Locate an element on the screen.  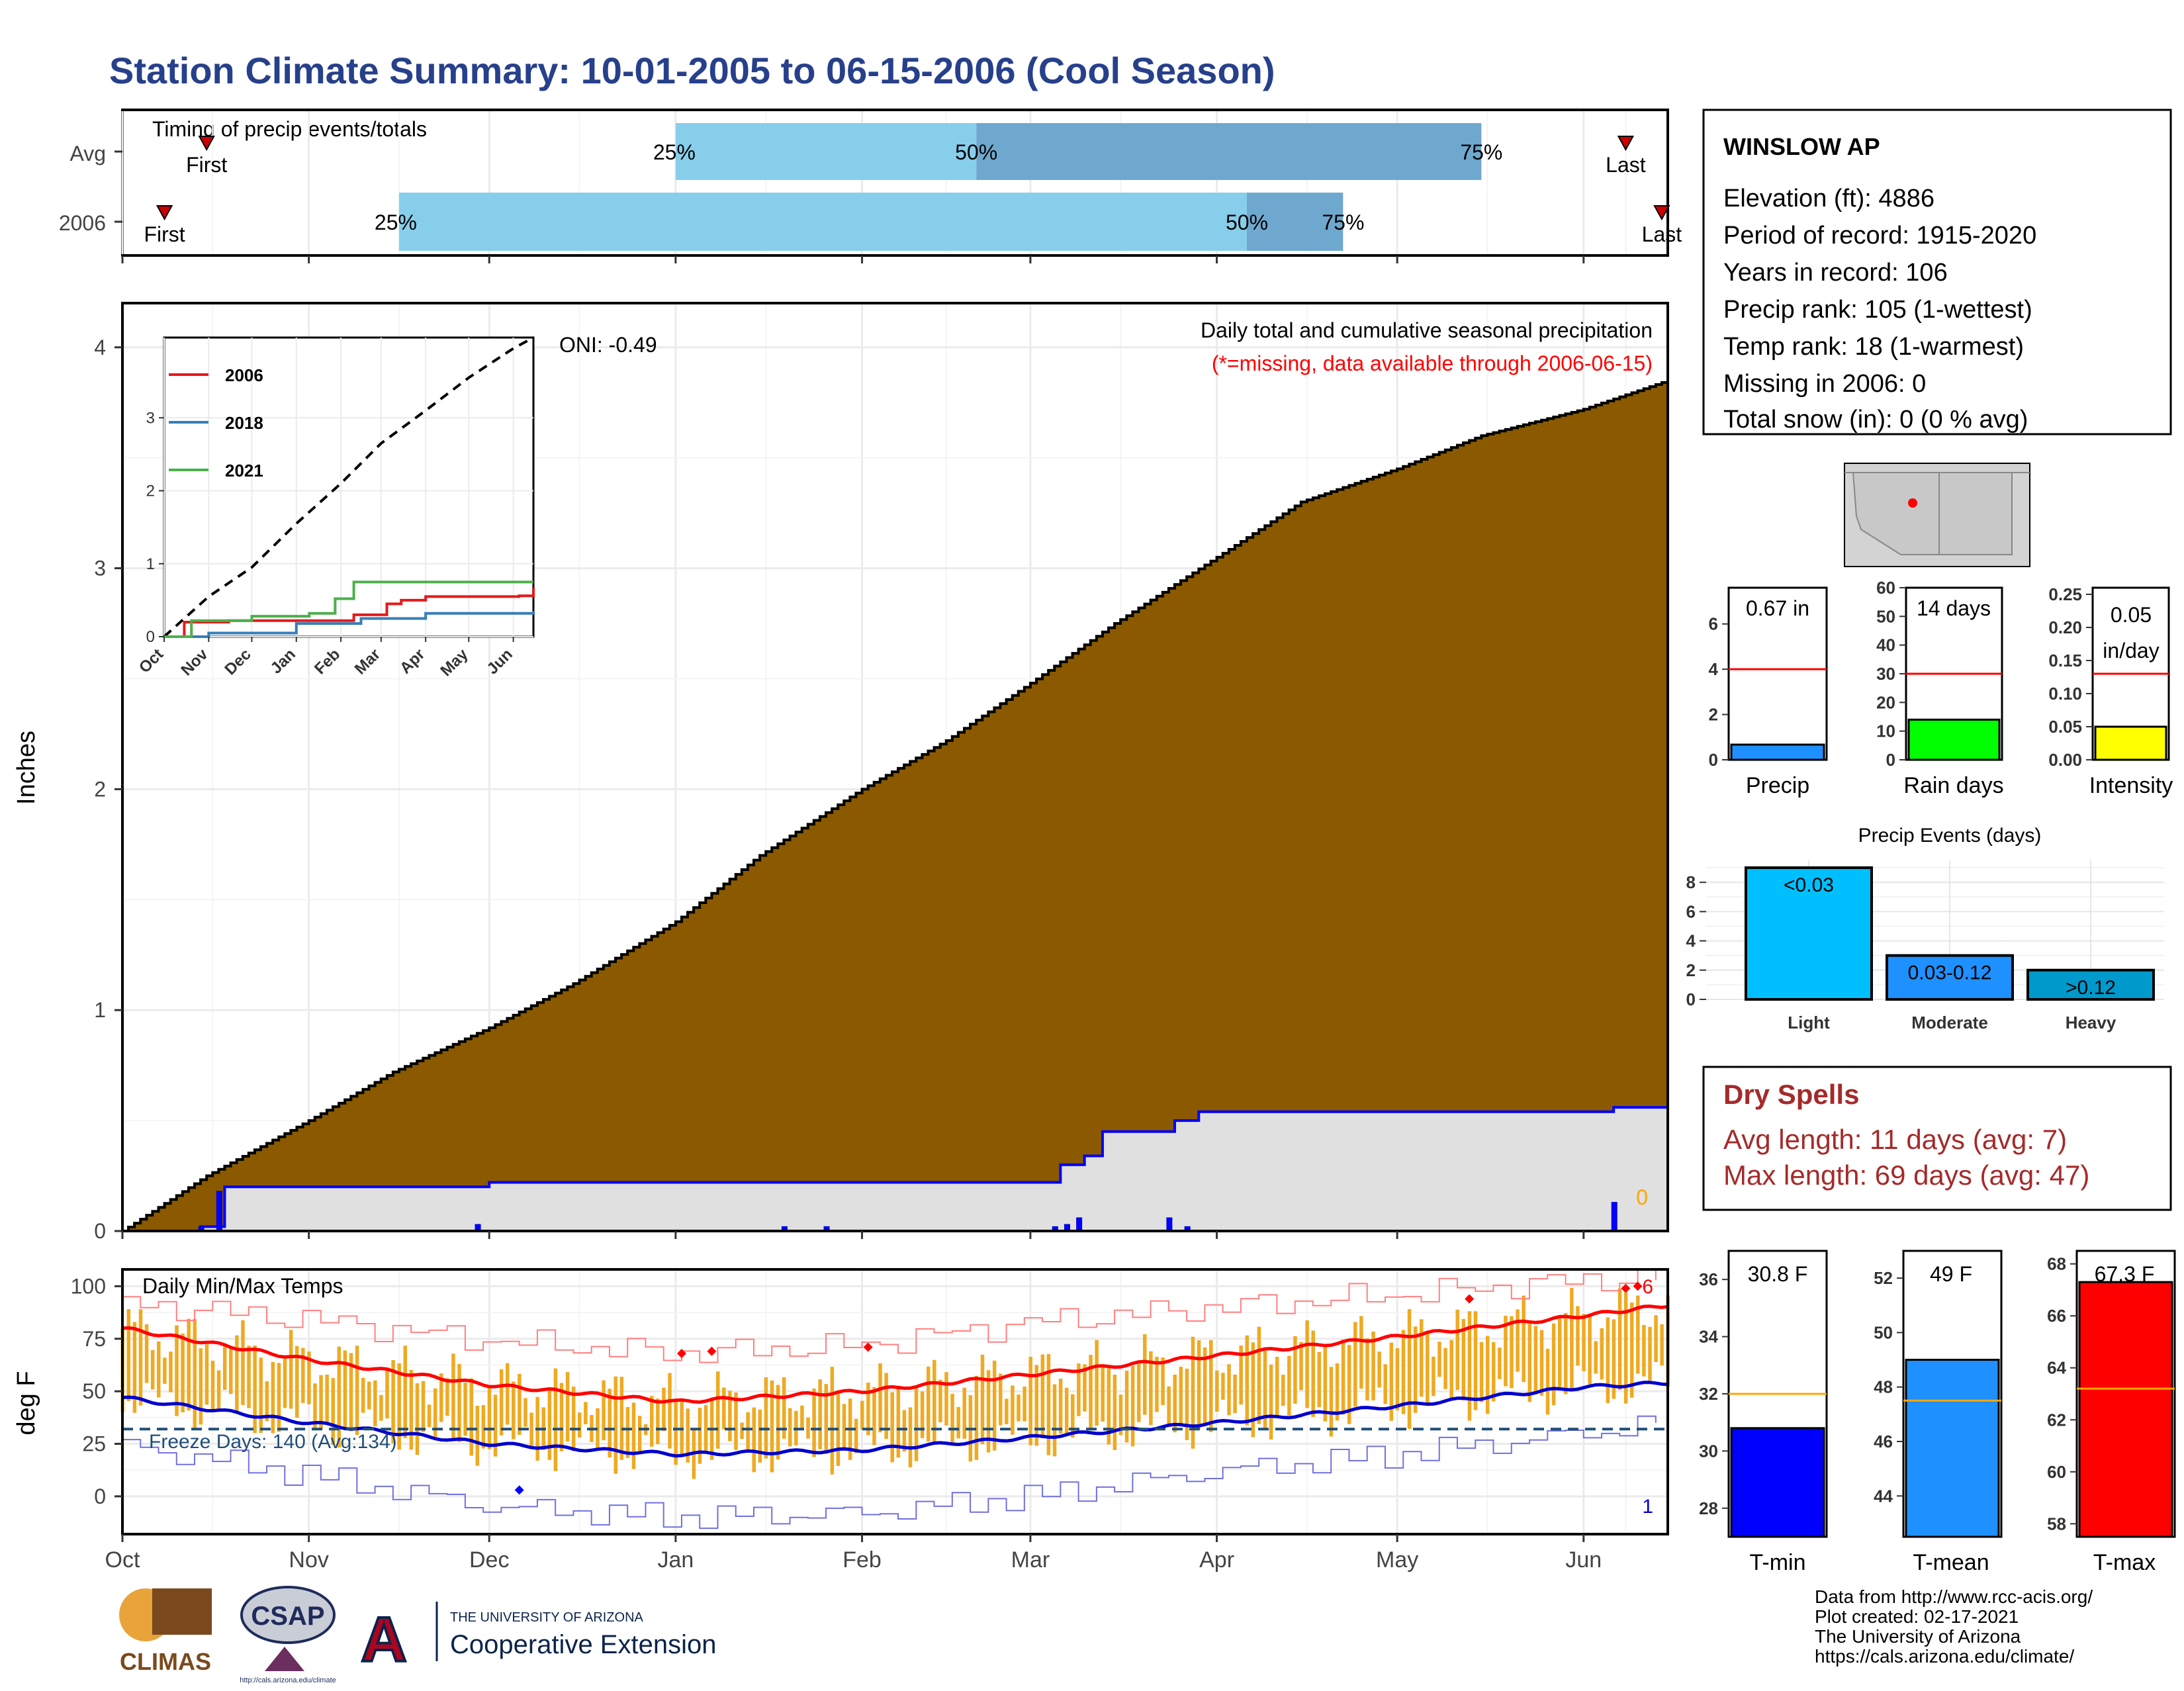
avg-50-label: 50% is located at coordinates (976, 152).